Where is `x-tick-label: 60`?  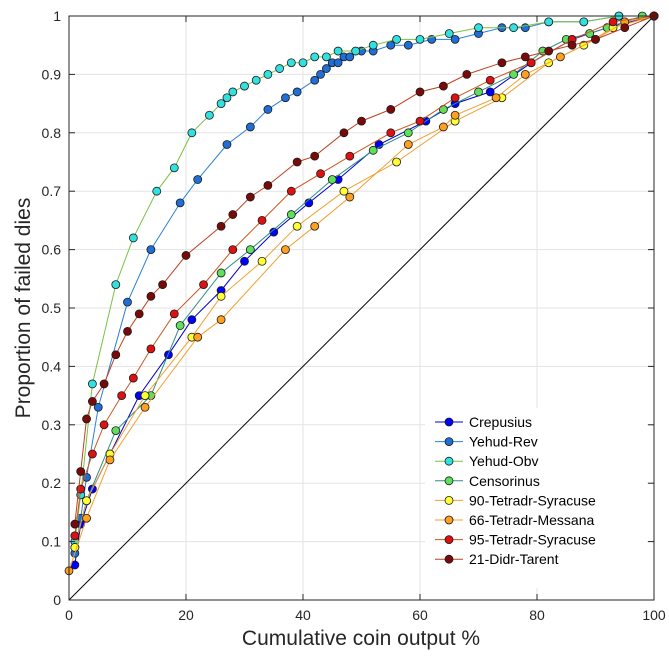
x-tick-label: 60 is located at coordinates (420, 615).